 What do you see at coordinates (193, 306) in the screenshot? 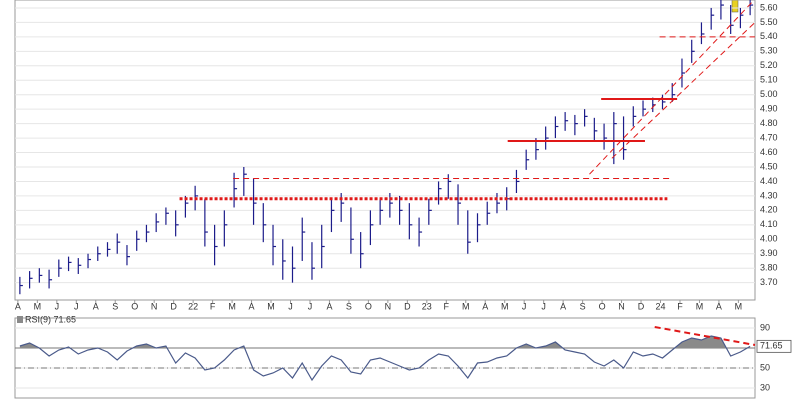
I see `x-tick-label: 22` at bounding box center [193, 306].